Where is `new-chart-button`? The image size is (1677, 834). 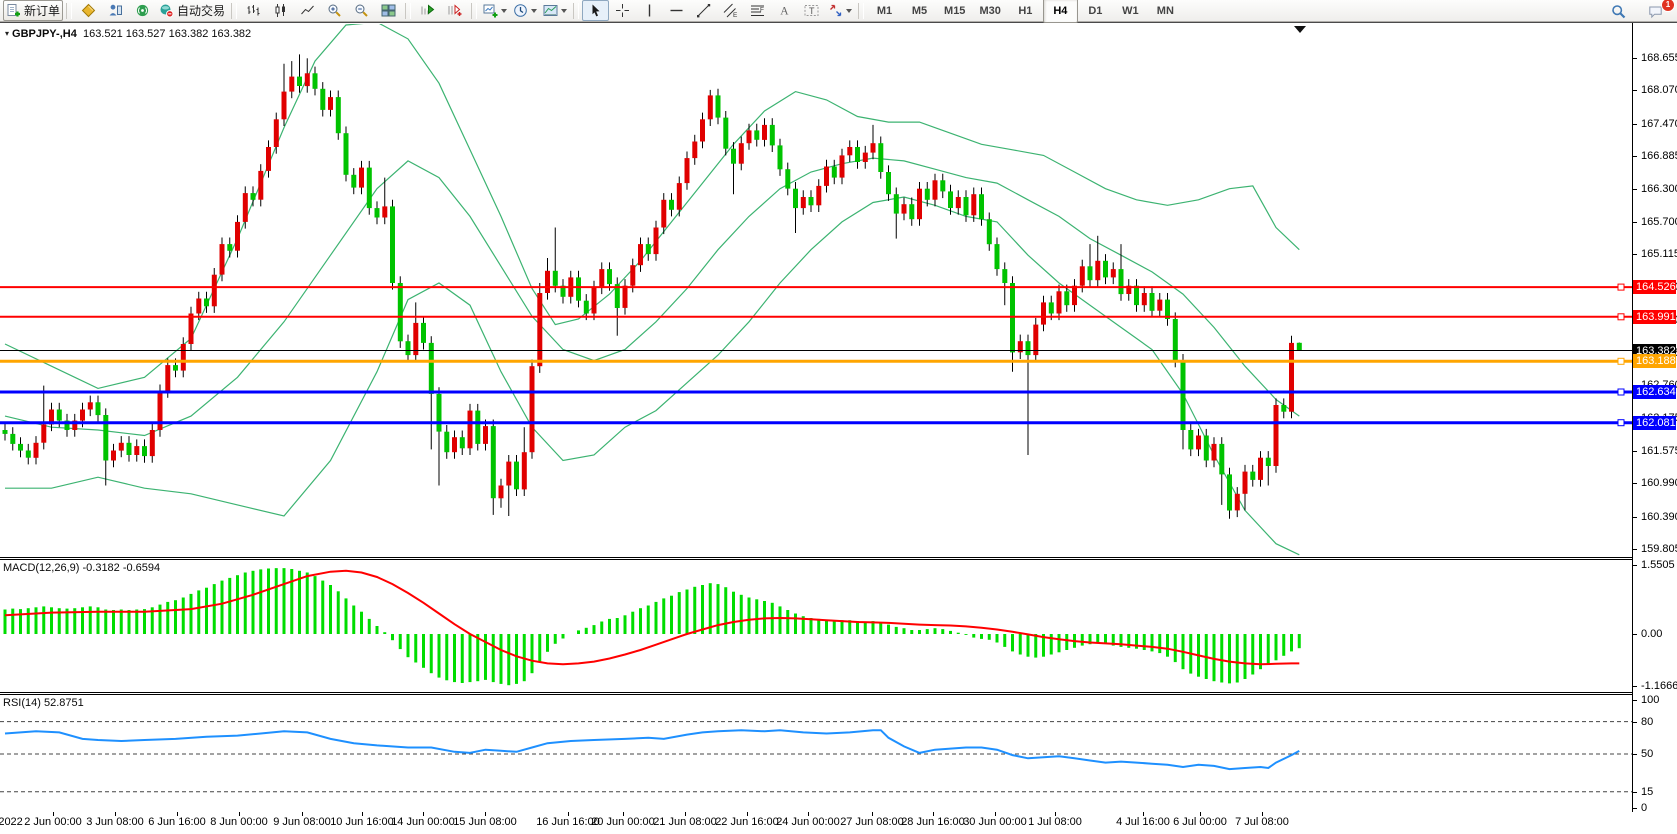
new-chart-button is located at coordinates (495, 10).